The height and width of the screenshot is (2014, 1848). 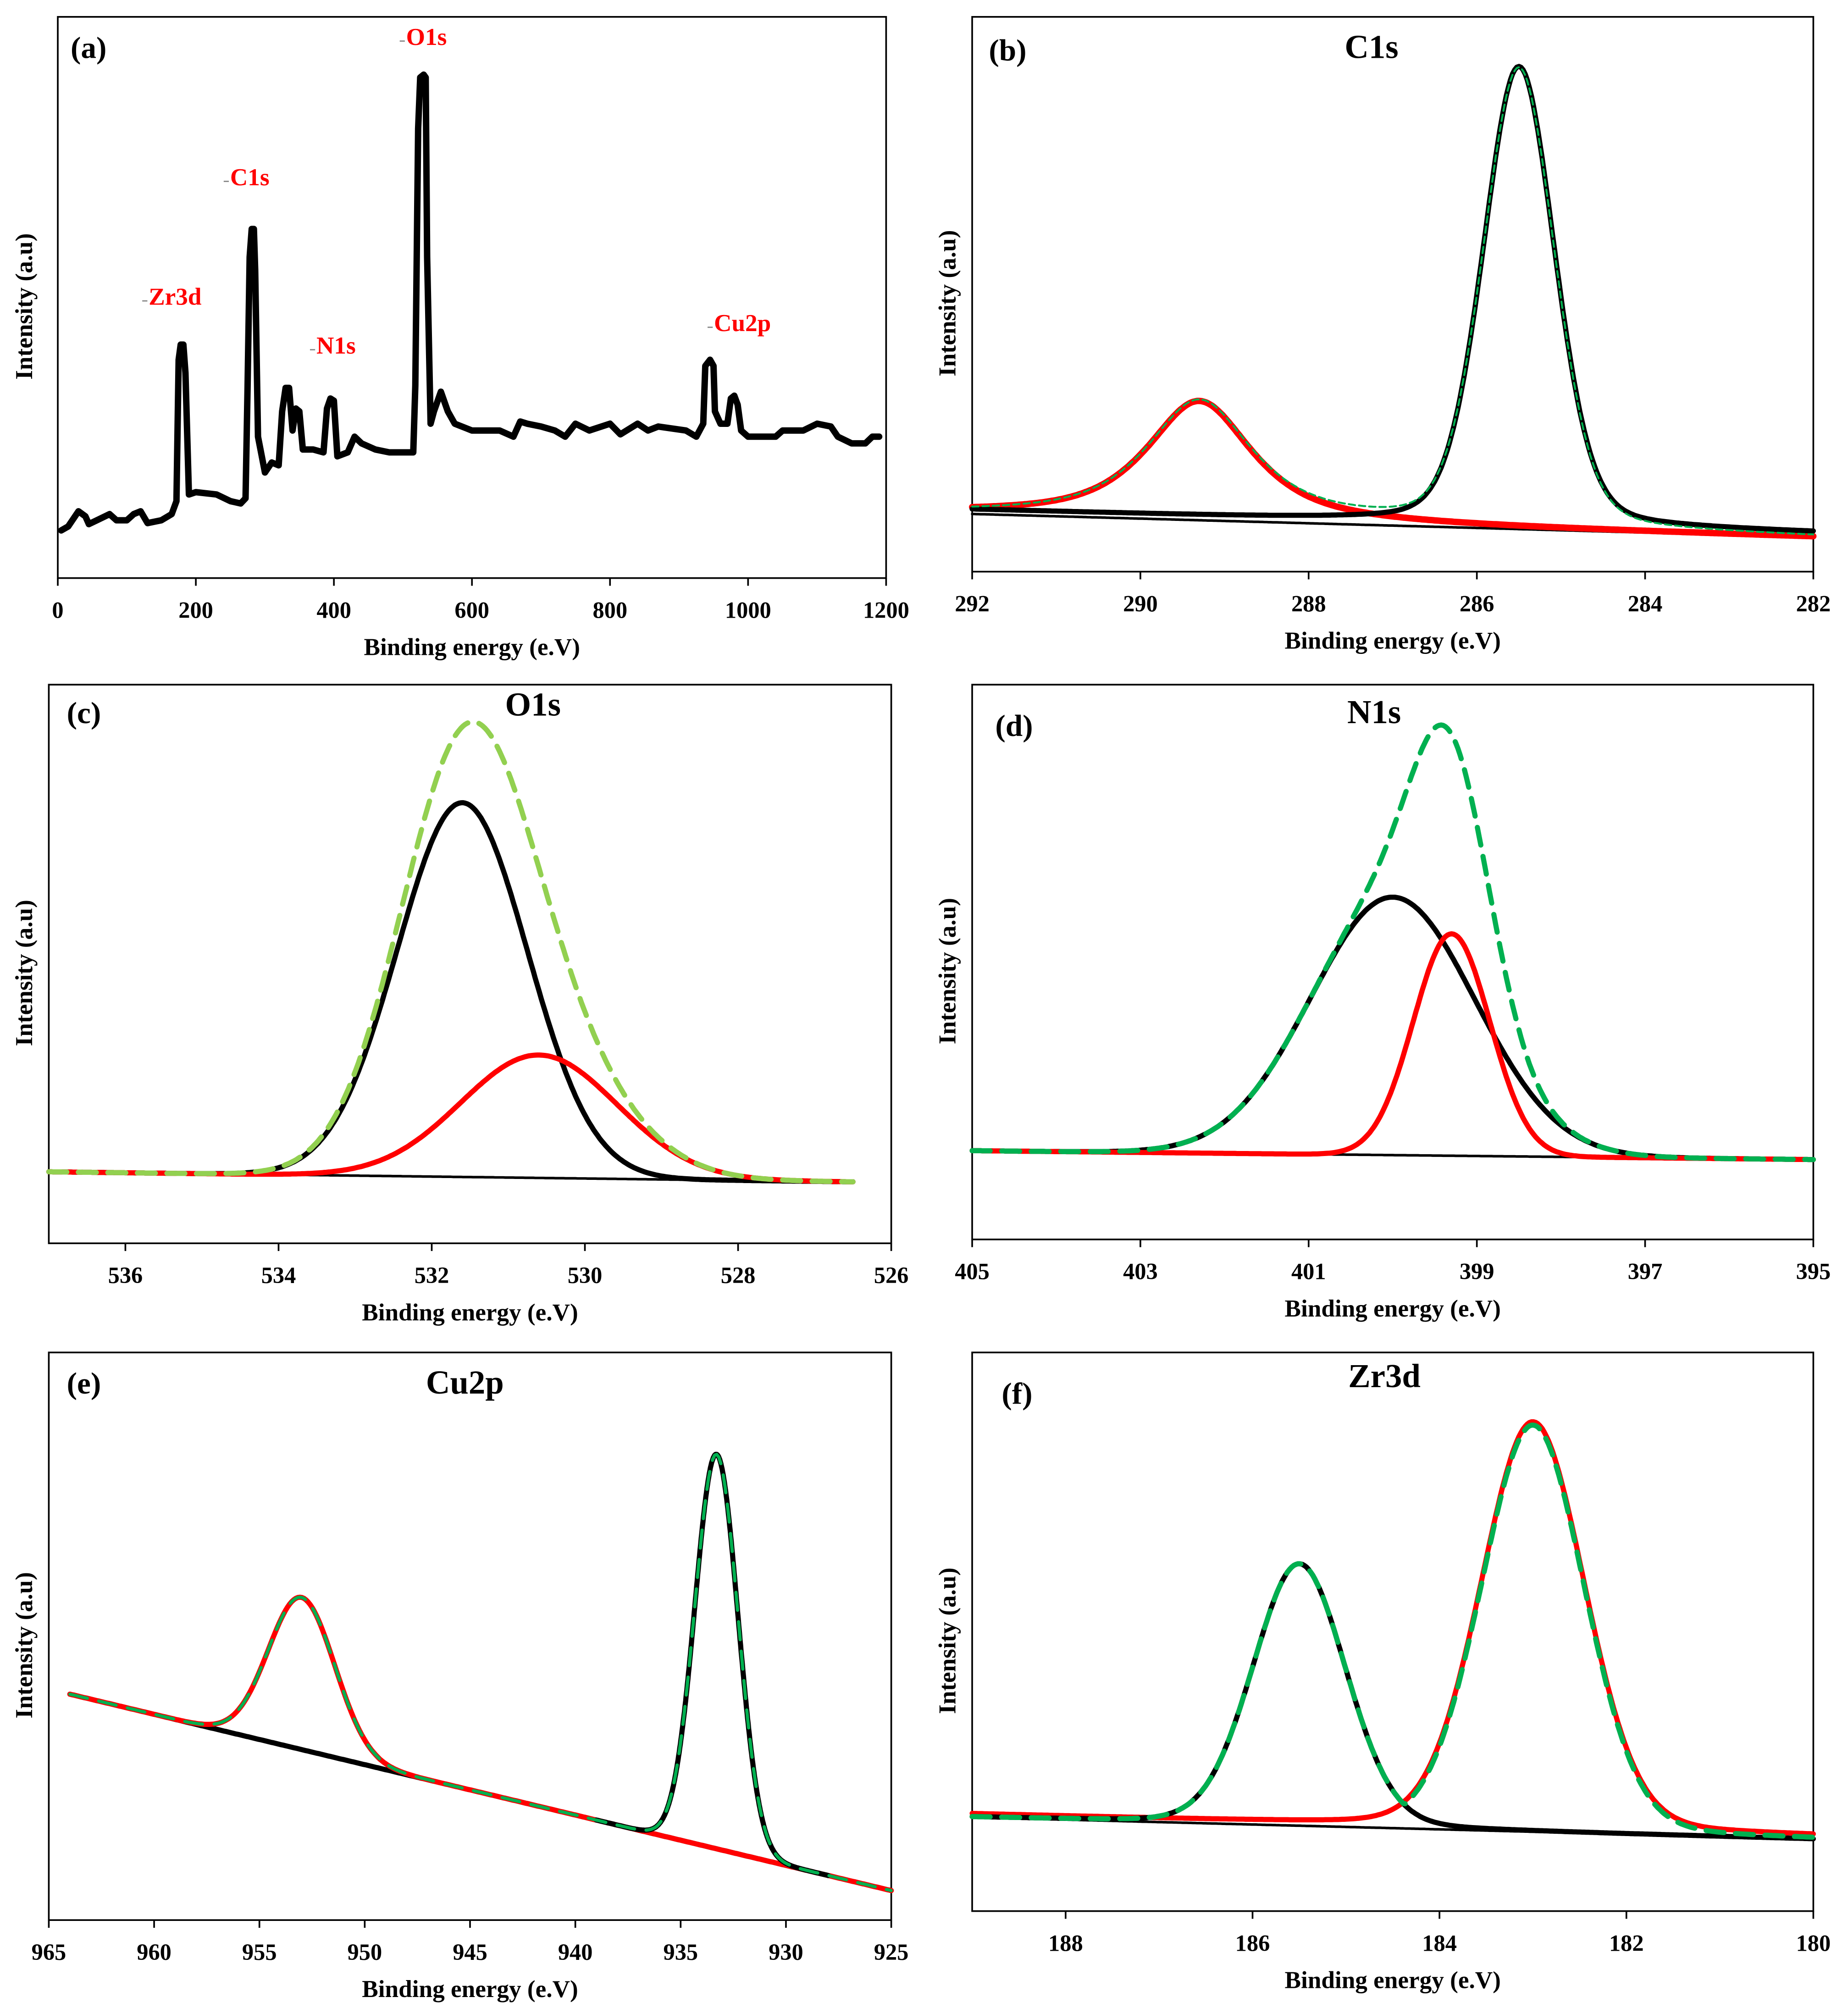 I want to click on x-tick-label: 403, so click(x=1140, y=1271).